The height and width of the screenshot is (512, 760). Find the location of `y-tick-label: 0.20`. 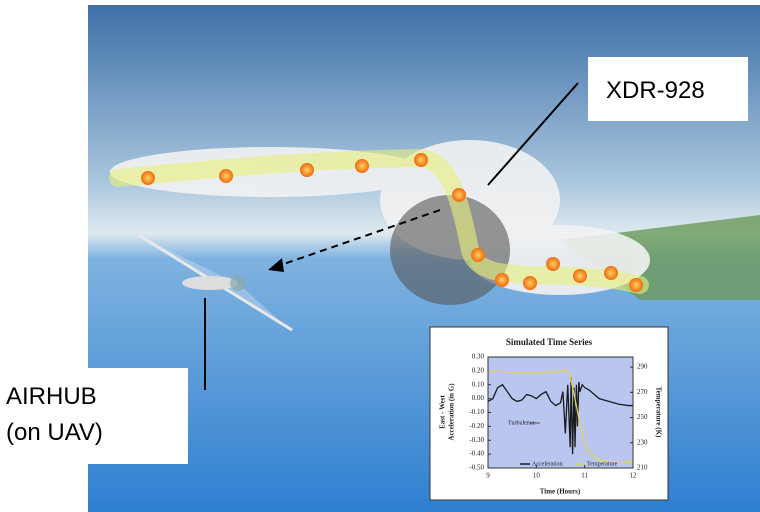

y-tick-label: 0.20 is located at coordinates (478, 370).